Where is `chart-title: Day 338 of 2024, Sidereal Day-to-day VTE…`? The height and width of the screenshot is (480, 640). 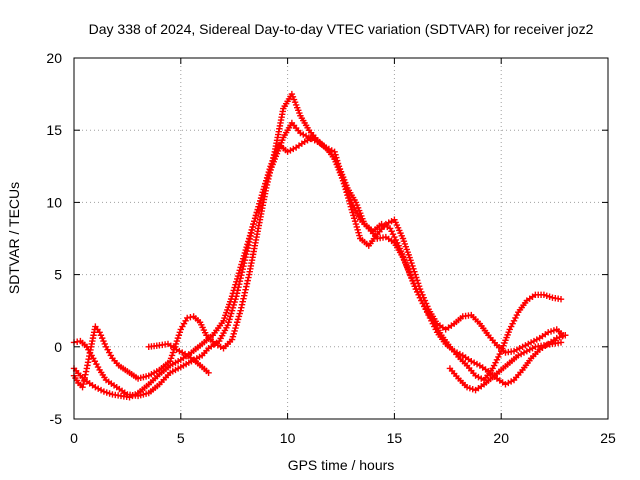 chart-title: Day 338 of 2024, Sidereal Day-to-day VTE… is located at coordinates (341, 29).